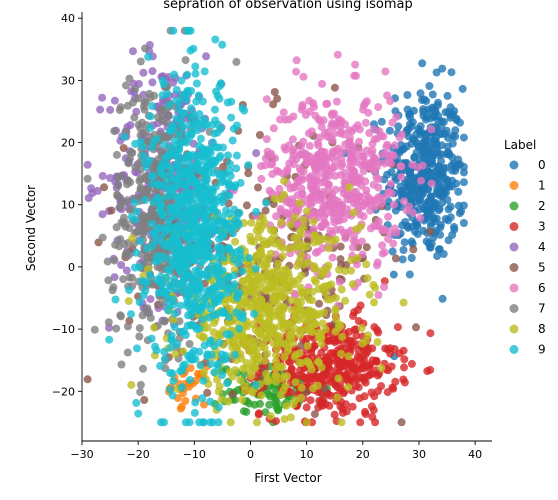 The height and width of the screenshot is (500, 558). I want to click on x-tick-label: 20, so click(363, 454).